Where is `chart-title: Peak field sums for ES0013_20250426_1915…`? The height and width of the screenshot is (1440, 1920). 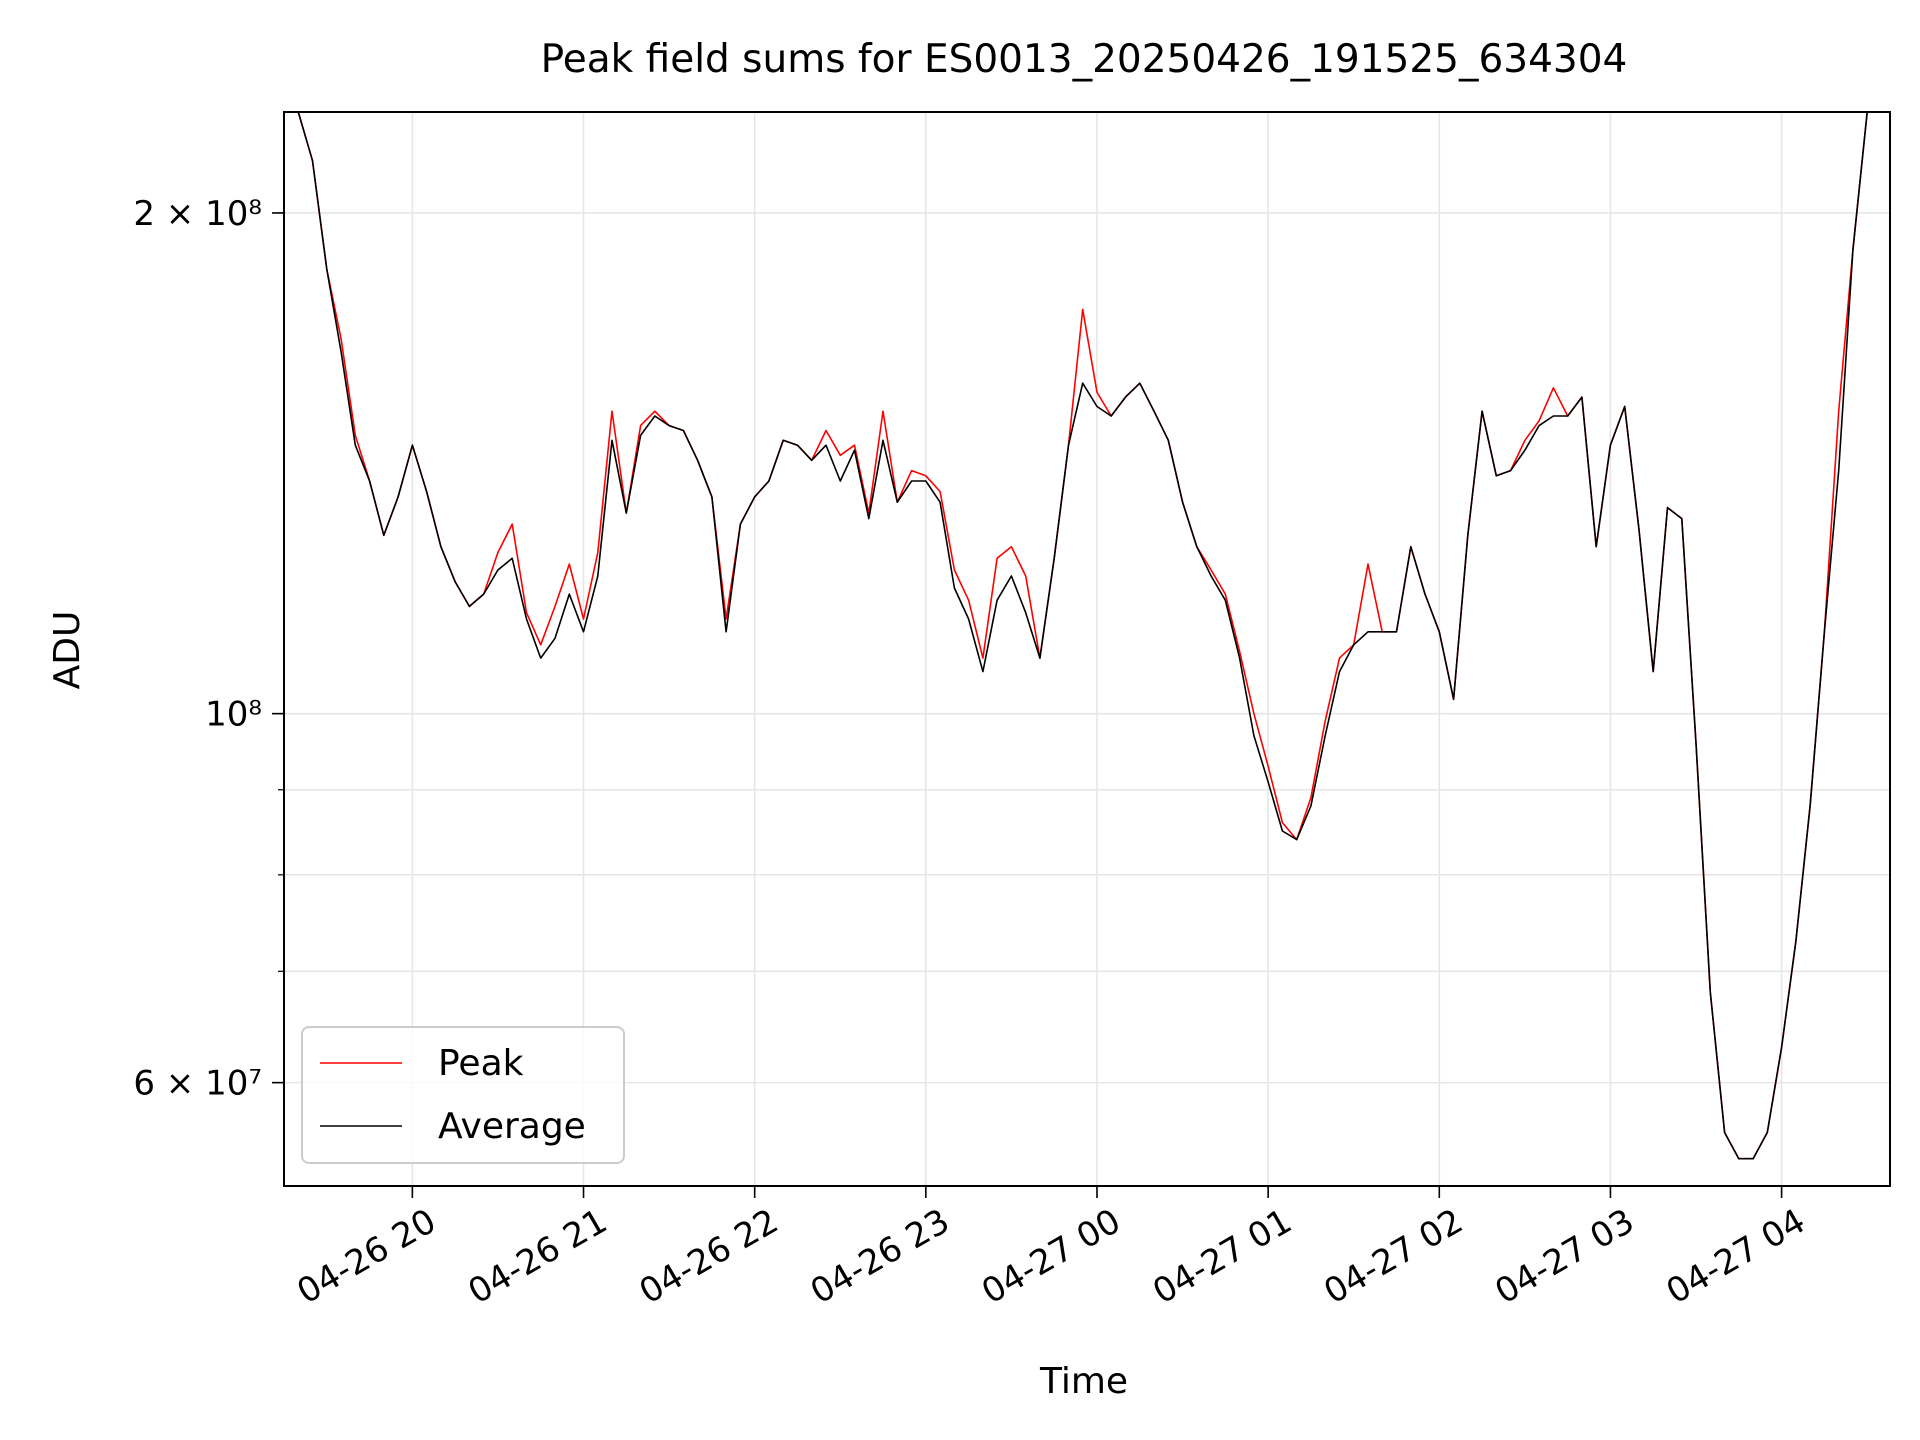
chart-title: Peak field sums for ES0013_20250426_1915… is located at coordinates (1084, 59).